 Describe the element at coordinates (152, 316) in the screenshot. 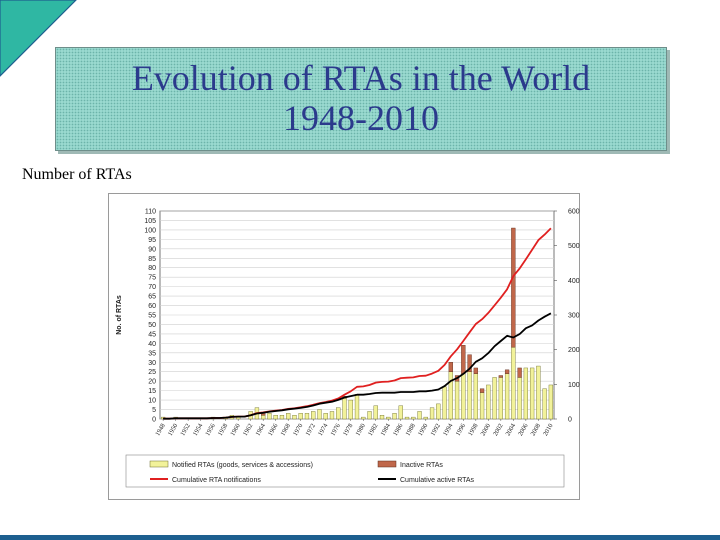

I see `y-tick-label: 55` at that location.